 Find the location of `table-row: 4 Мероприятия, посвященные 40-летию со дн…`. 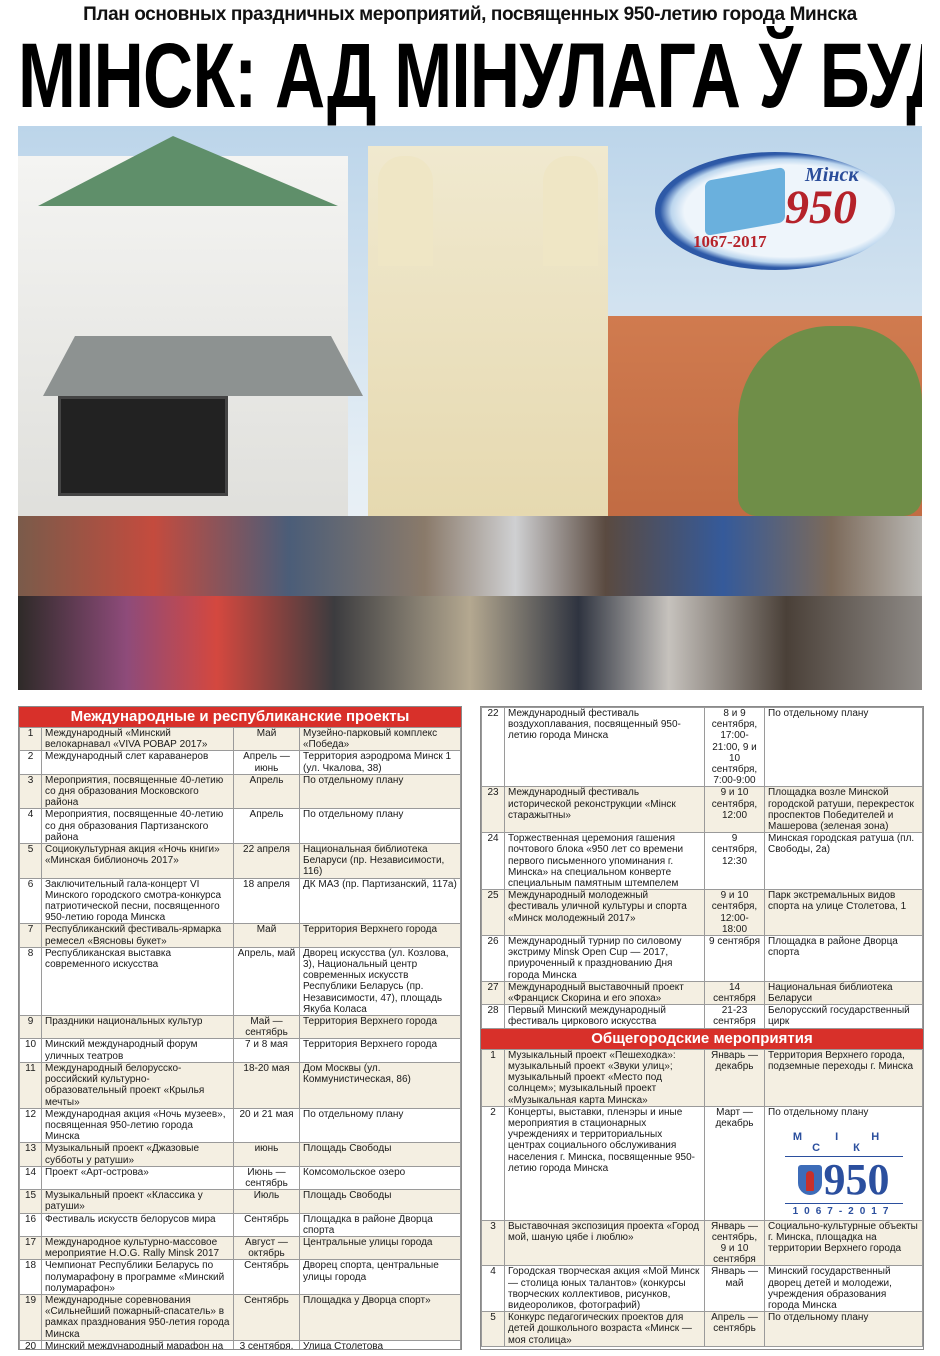

table-row: 4 Мероприятия, посвященные 40-летию со дн… is located at coordinates (240, 826).